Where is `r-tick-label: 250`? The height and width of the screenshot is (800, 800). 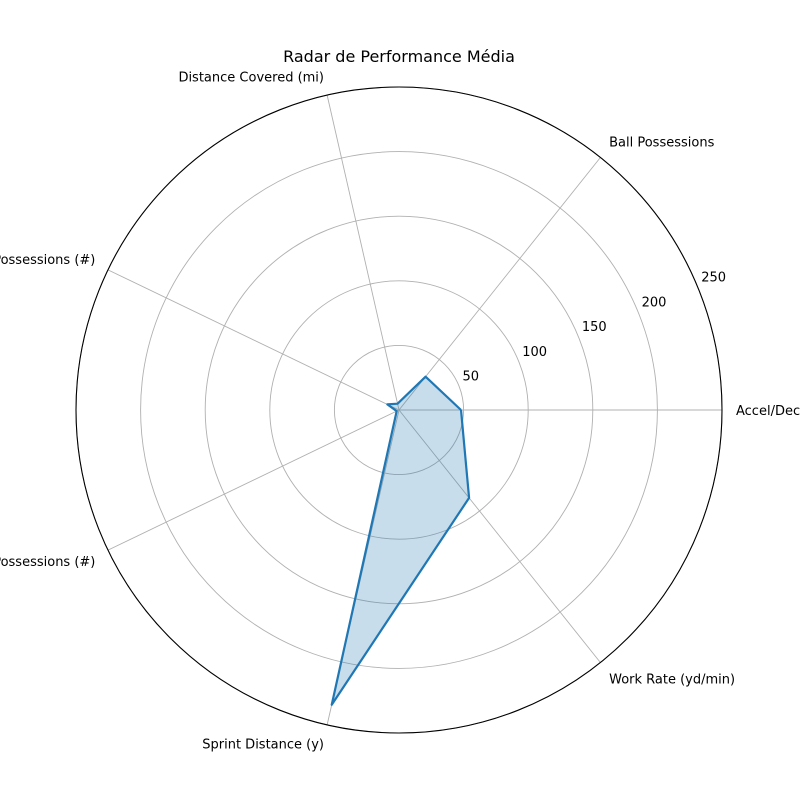 r-tick-label: 250 is located at coordinates (713, 278).